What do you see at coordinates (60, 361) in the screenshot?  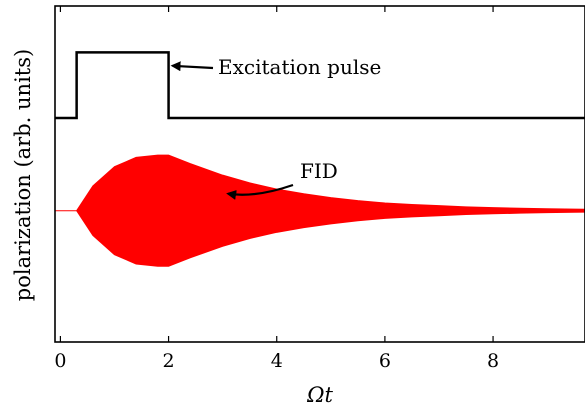 I see `x-tick-label: 0` at bounding box center [60, 361].